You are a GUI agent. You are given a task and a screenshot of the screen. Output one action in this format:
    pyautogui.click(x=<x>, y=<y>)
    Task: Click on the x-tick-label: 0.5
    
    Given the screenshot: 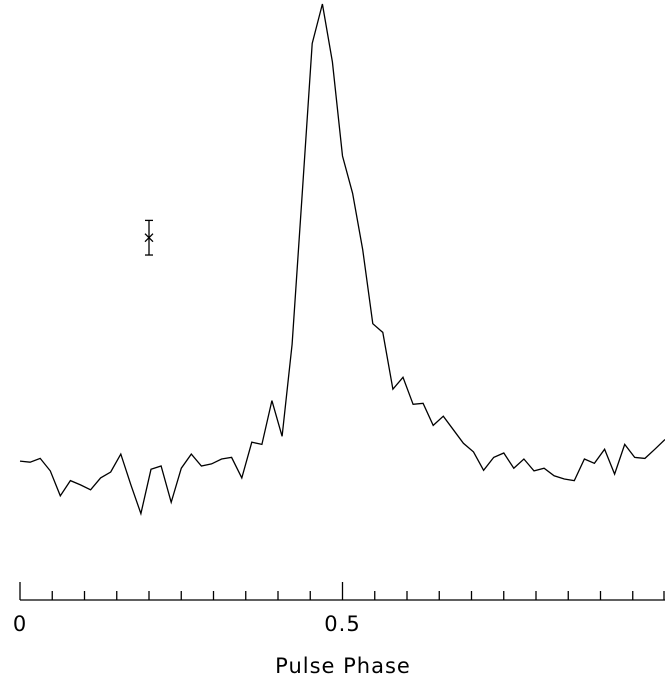 What is the action you would take?
    pyautogui.click(x=342, y=624)
    